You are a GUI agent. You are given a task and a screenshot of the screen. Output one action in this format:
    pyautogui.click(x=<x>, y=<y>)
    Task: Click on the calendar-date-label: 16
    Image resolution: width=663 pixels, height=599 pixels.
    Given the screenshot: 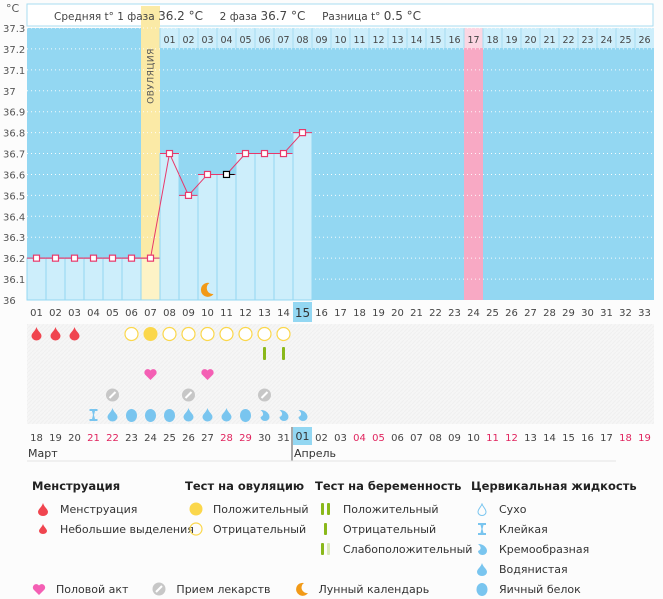 What is the action you would take?
    pyautogui.click(x=587, y=438)
    